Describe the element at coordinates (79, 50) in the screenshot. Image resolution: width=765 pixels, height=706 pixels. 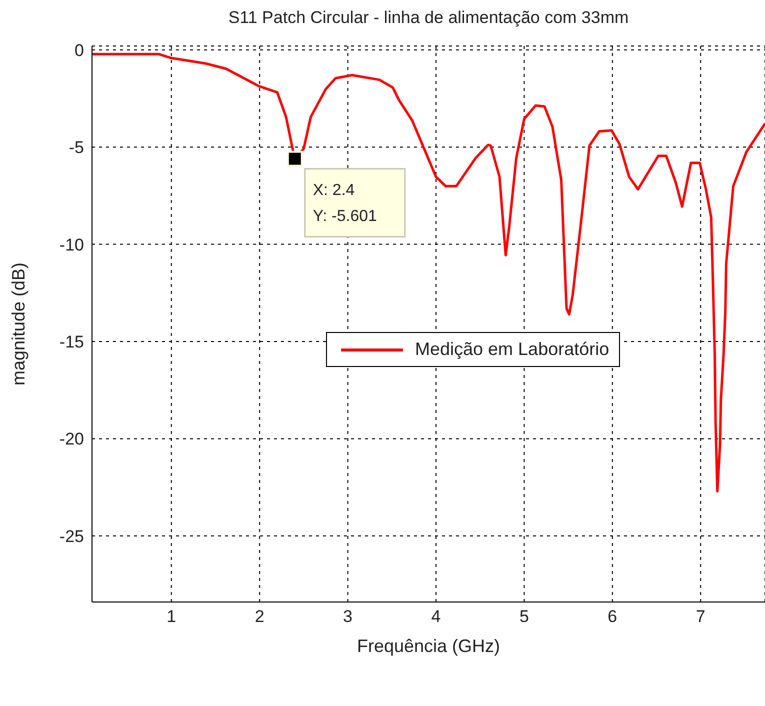
I see `y-tick-label: 0` at that location.